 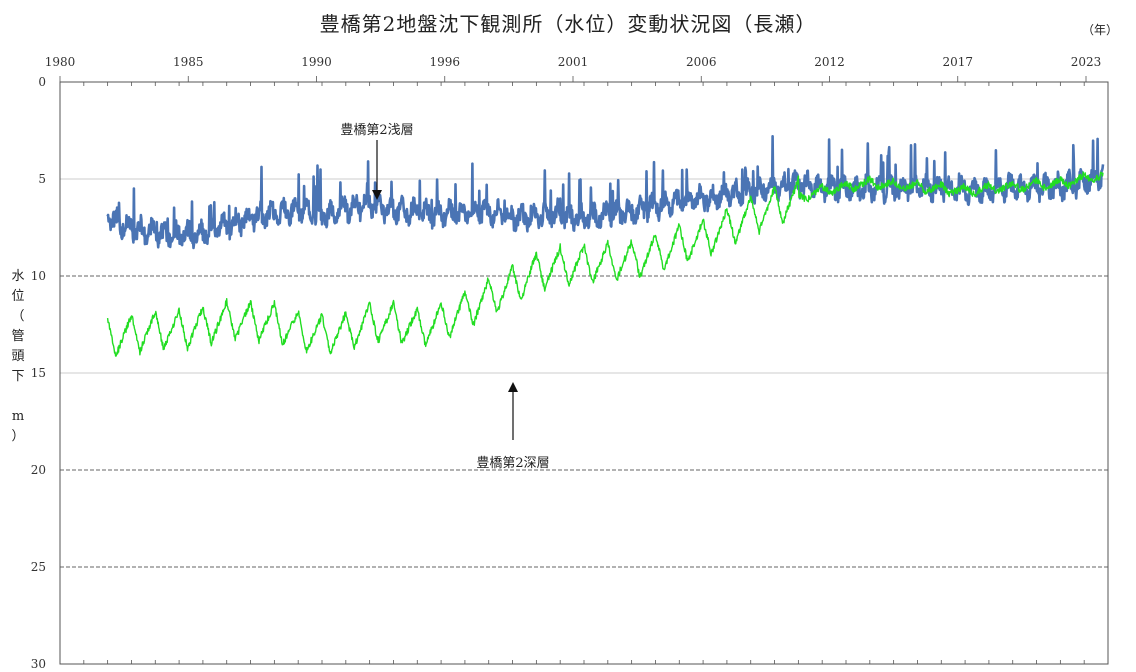 I want to click on y-axis-label-char: 水, so click(x=17, y=276).